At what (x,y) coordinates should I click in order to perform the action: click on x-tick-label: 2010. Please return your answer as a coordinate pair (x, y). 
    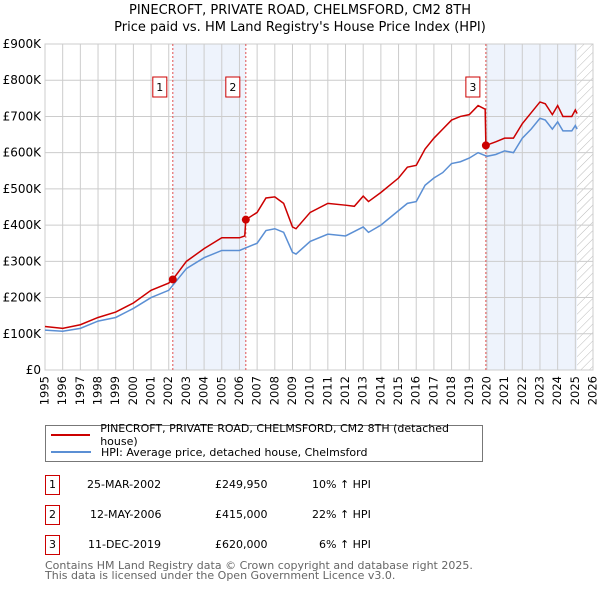
    Looking at the image, I should click on (310, 390).